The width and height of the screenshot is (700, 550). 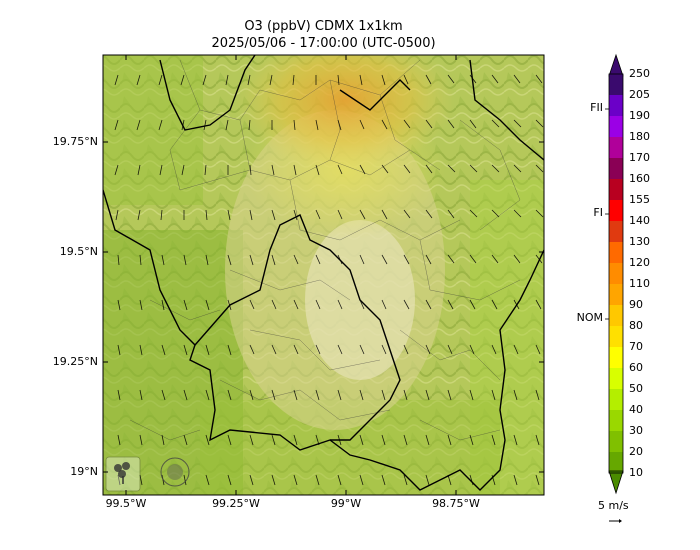 I want to click on x-tick-label: 98.75°W, so click(x=456, y=503).